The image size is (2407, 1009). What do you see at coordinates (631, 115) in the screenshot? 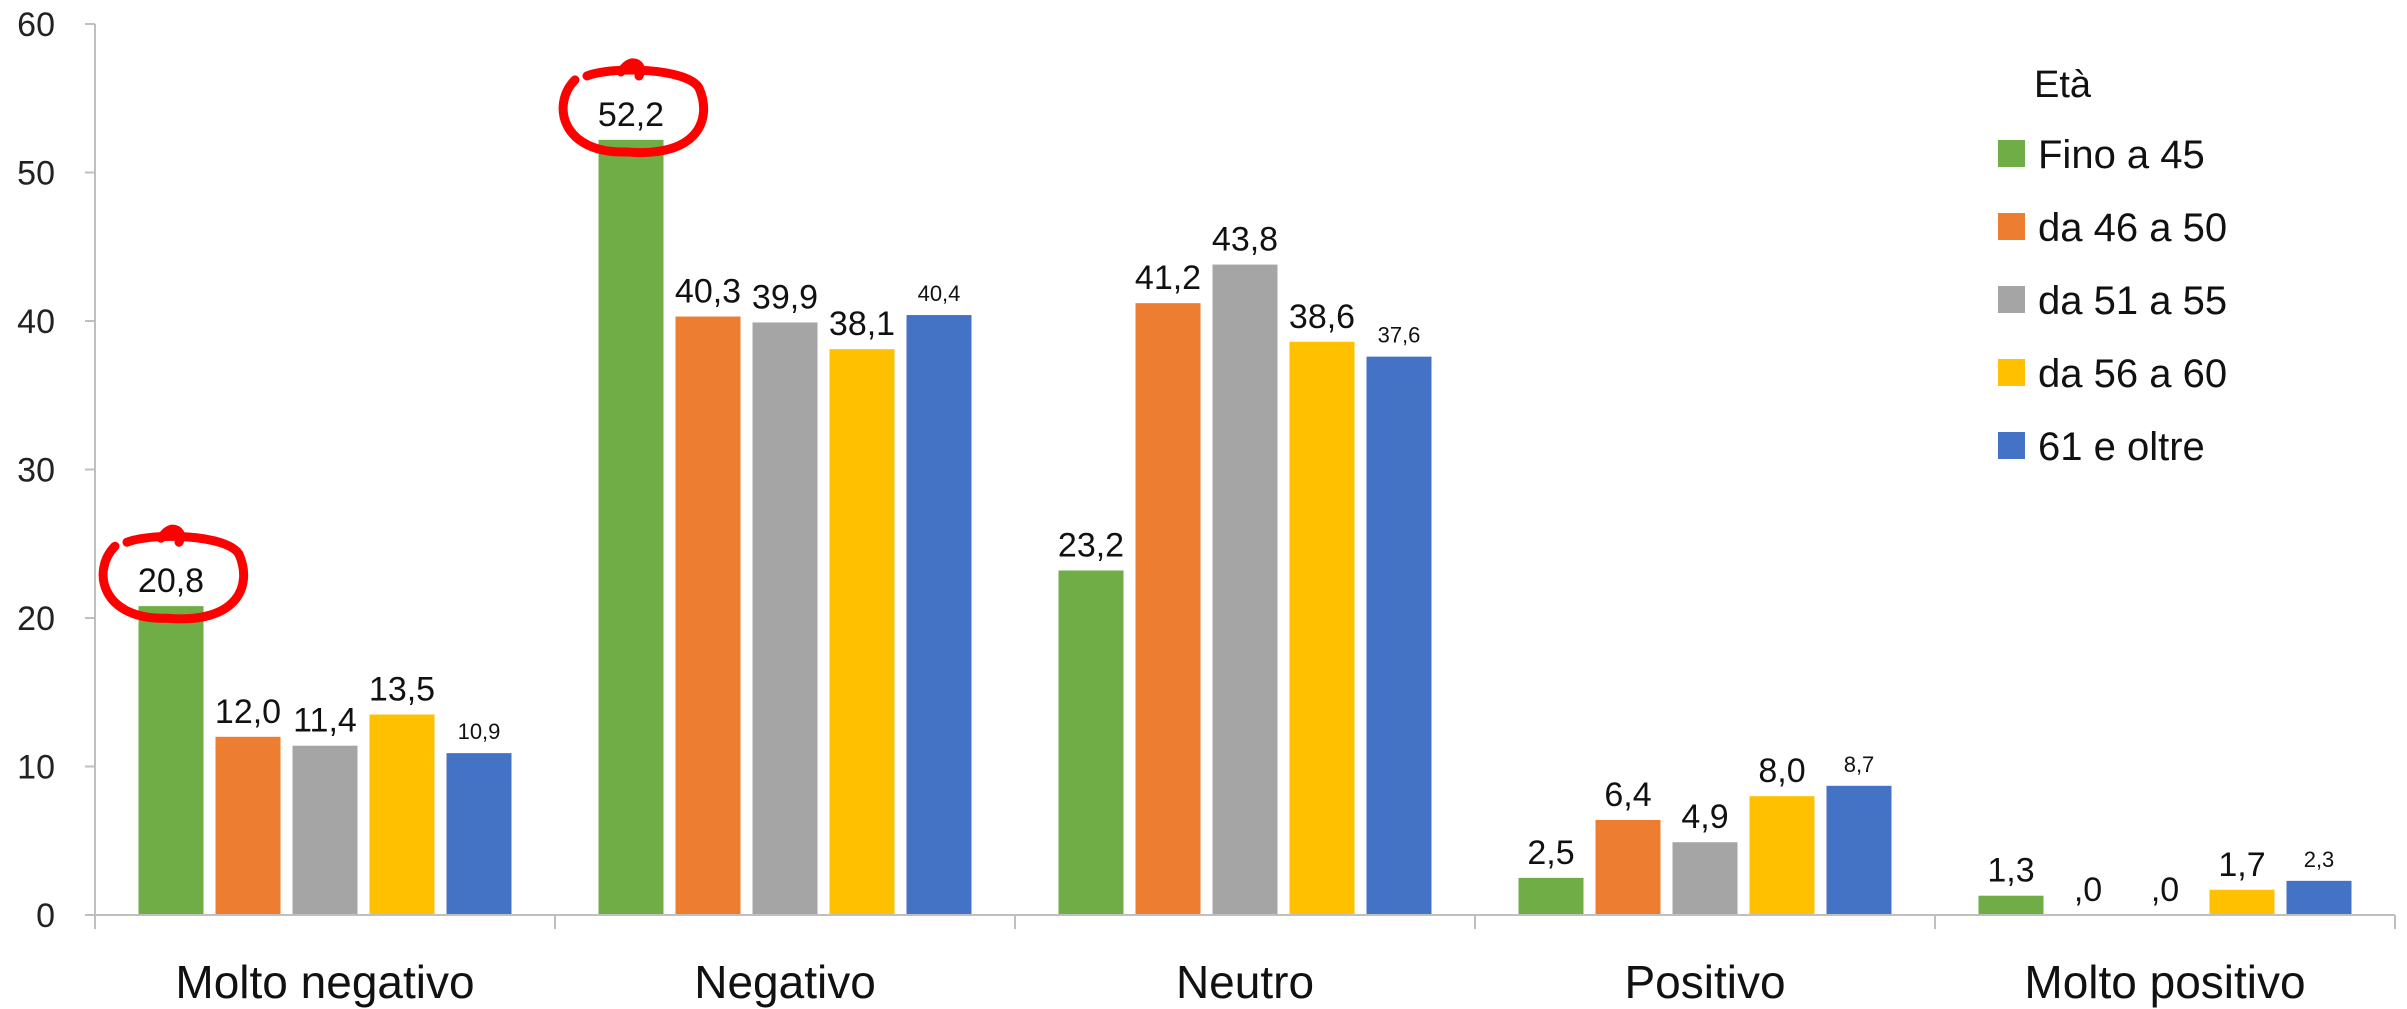
I see `data-label: 52,2` at bounding box center [631, 115].